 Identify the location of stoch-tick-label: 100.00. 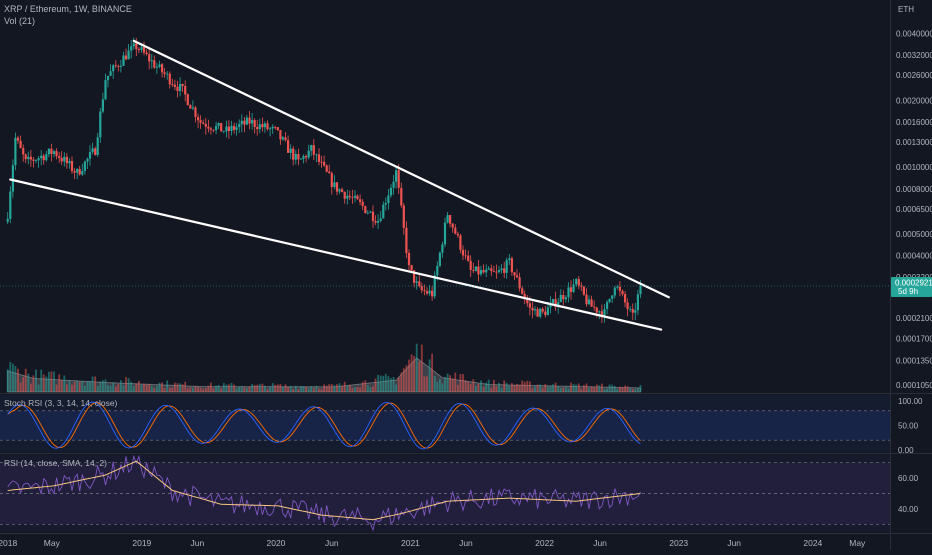
(910, 401).